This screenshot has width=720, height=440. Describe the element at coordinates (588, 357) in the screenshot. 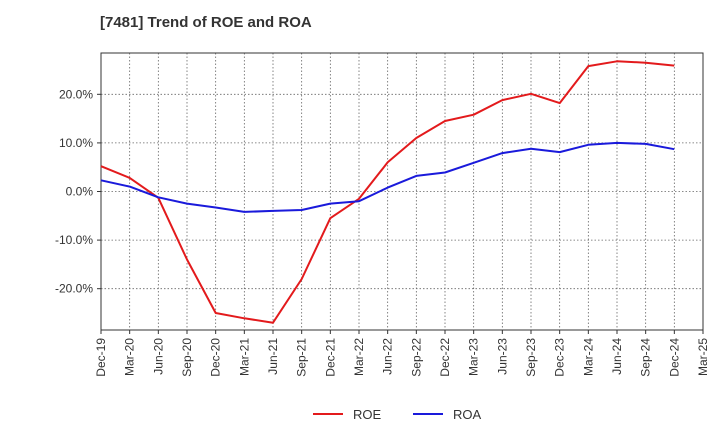

I see `x-tick-label: Mar-24` at that location.